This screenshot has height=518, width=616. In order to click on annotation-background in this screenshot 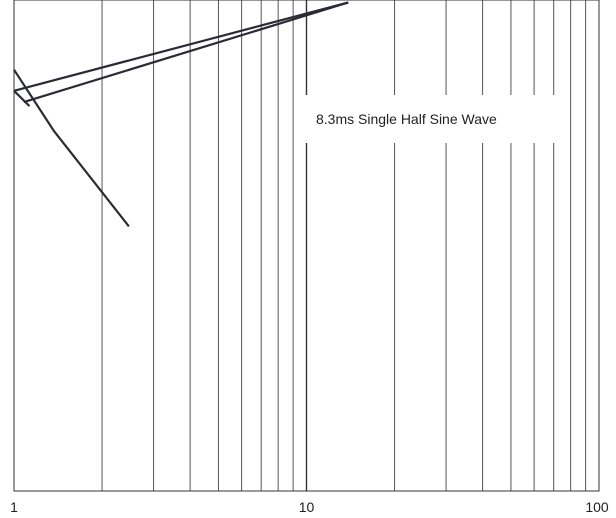, I will do `click(433, 119)`.